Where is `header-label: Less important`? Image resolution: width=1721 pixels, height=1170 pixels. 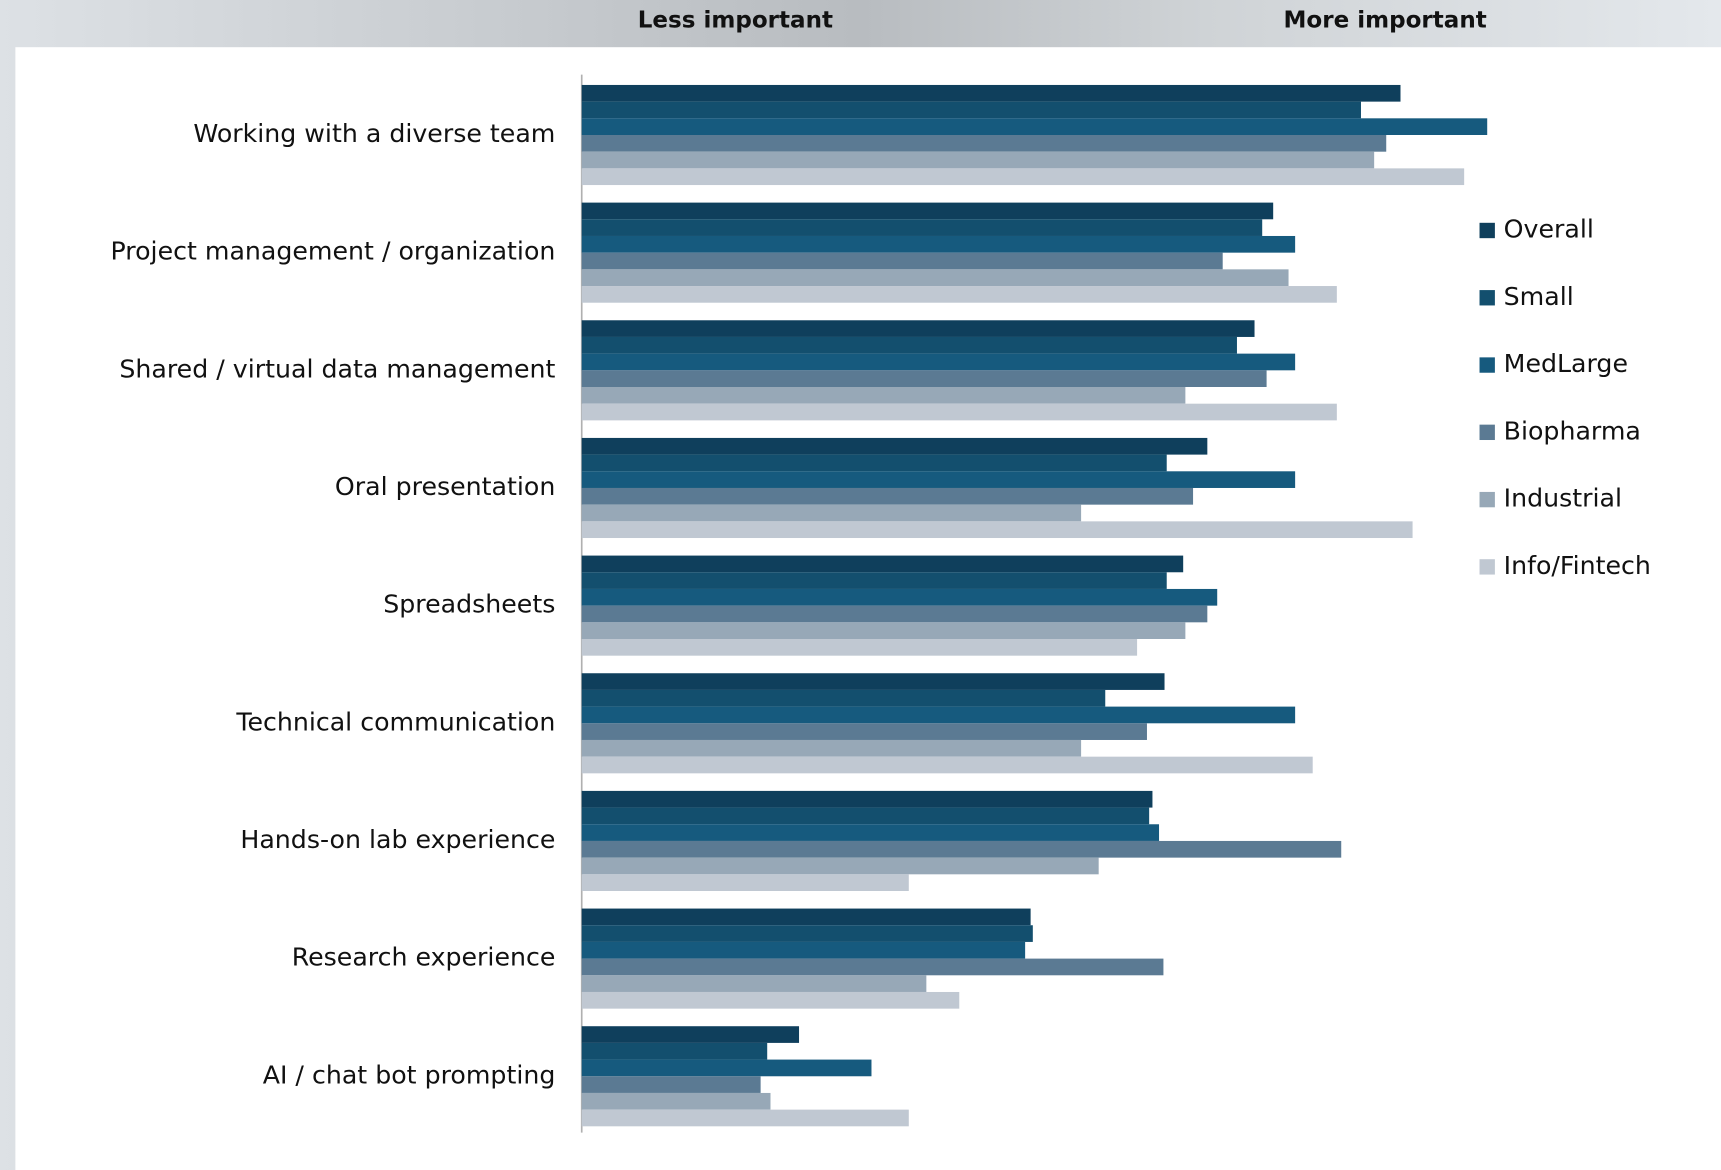 header-label: Less important is located at coordinates (735, 20).